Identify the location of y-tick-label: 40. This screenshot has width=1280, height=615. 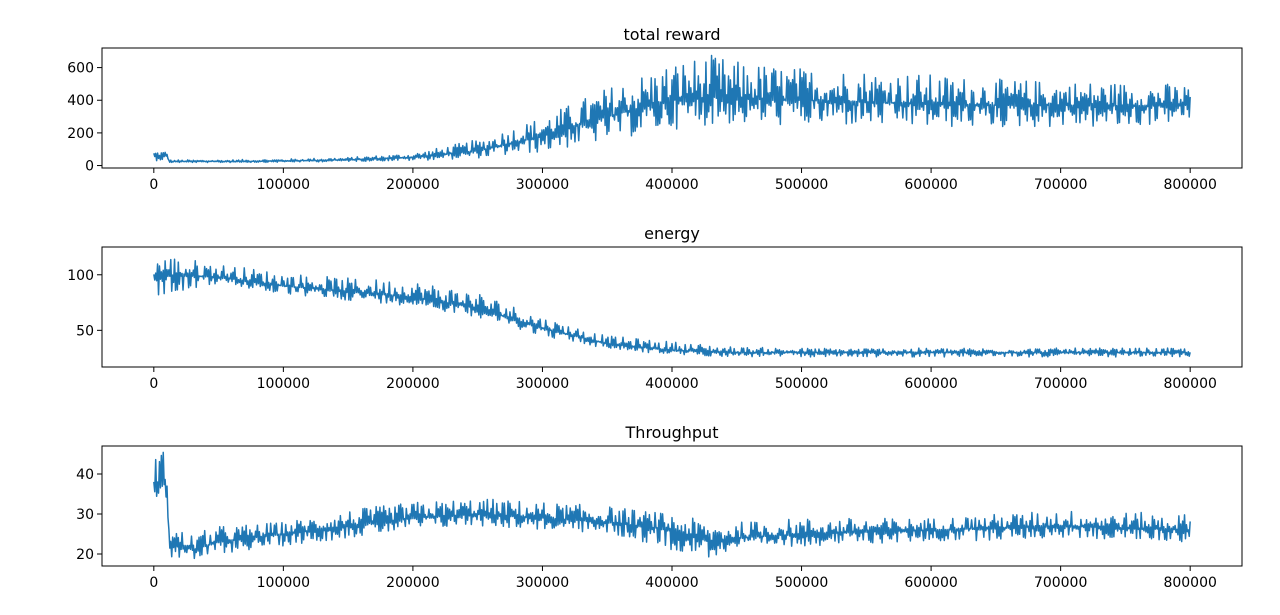
(85, 475).